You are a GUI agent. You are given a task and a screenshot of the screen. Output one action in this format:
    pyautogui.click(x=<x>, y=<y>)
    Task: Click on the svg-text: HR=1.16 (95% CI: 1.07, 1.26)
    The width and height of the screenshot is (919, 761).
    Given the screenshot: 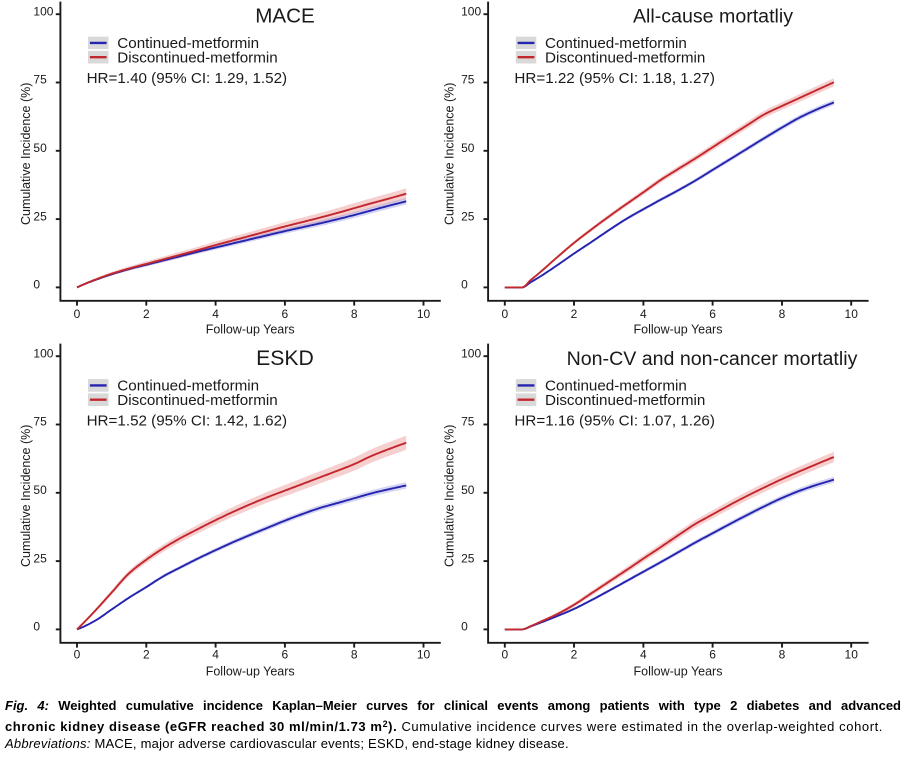 What is the action you would take?
    pyautogui.click(x=614, y=421)
    